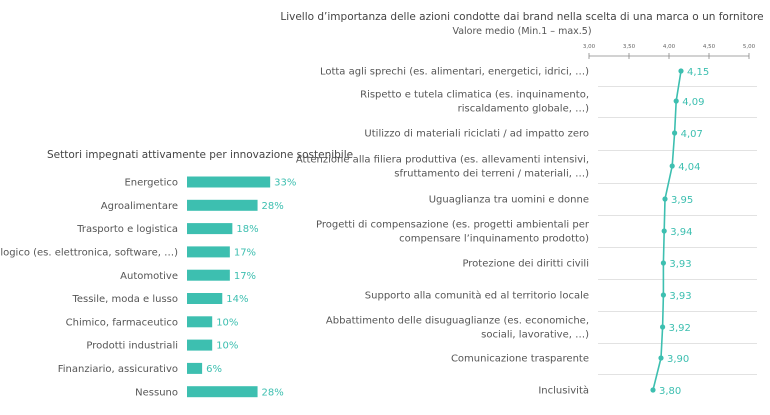 The image size is (770, 415). Describe the element at coordinates (523, 109) in the screenshot. I see `line-category-label: riscaldamento globale, …)` at that location.